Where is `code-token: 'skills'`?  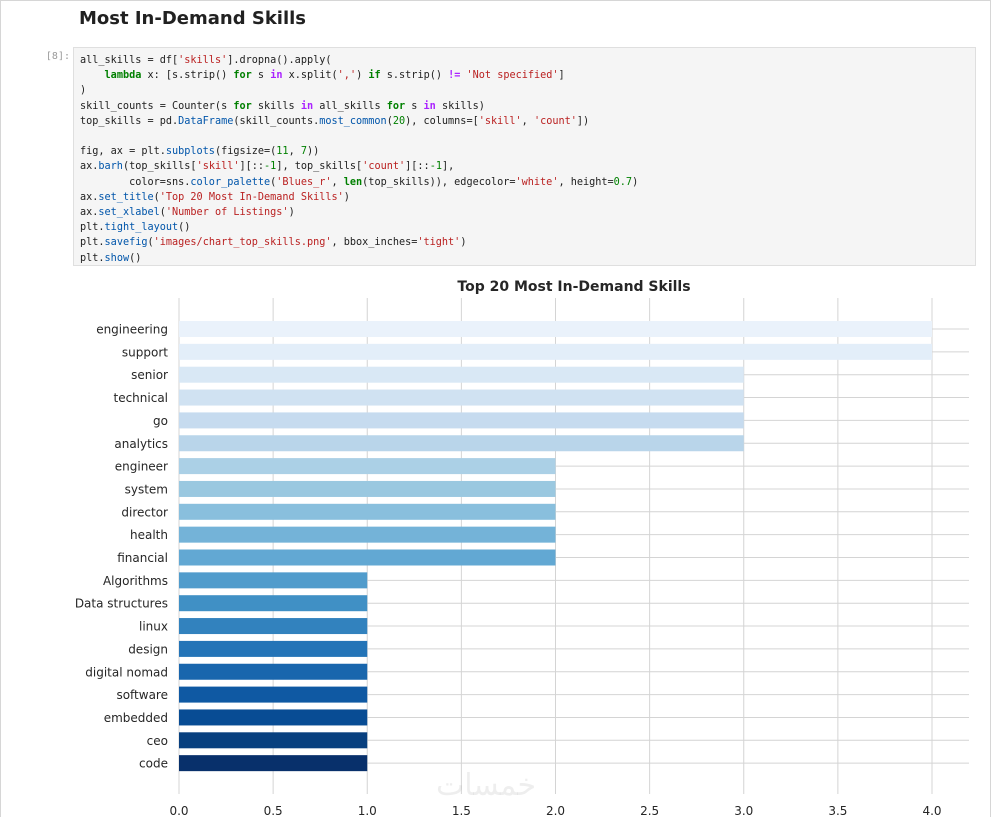 code-token: 'skills' is located at coordinates (203, 60).